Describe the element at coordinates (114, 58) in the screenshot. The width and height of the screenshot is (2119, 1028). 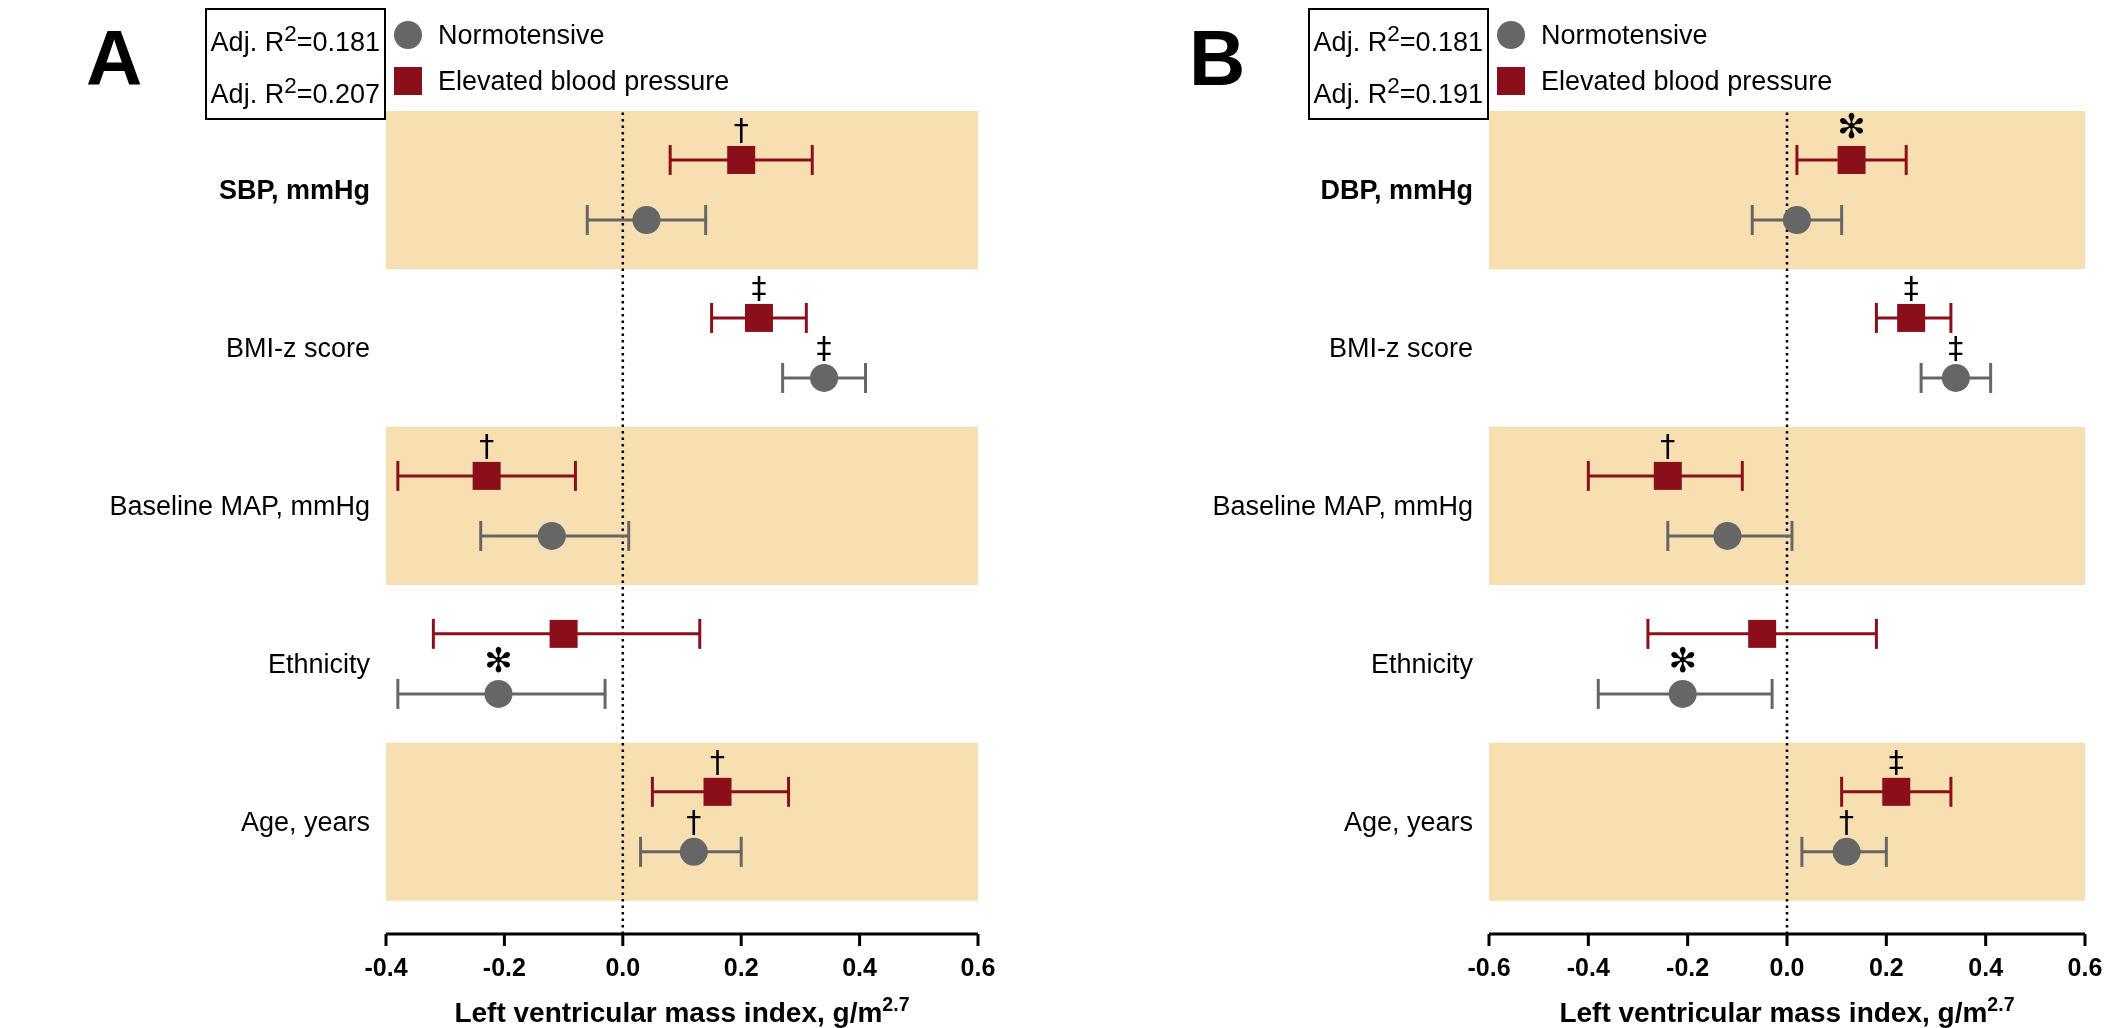
I see `chart-title: A` at that location.